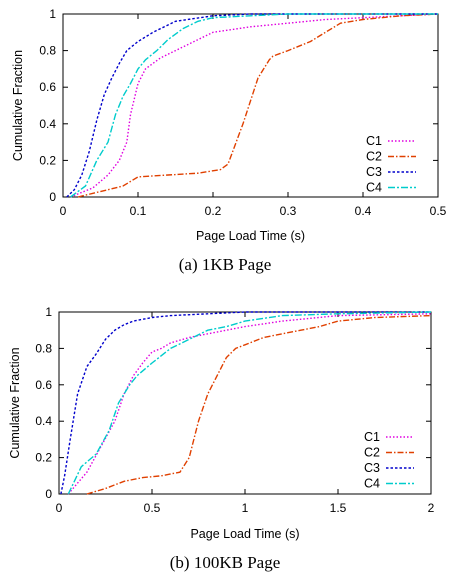 The height and width of the screenshot is (574, 451). What do you see at coordinates (288, 211) in the screenshot?
I see `x-tick-label: 0.3` at bounding box center [288, 211].